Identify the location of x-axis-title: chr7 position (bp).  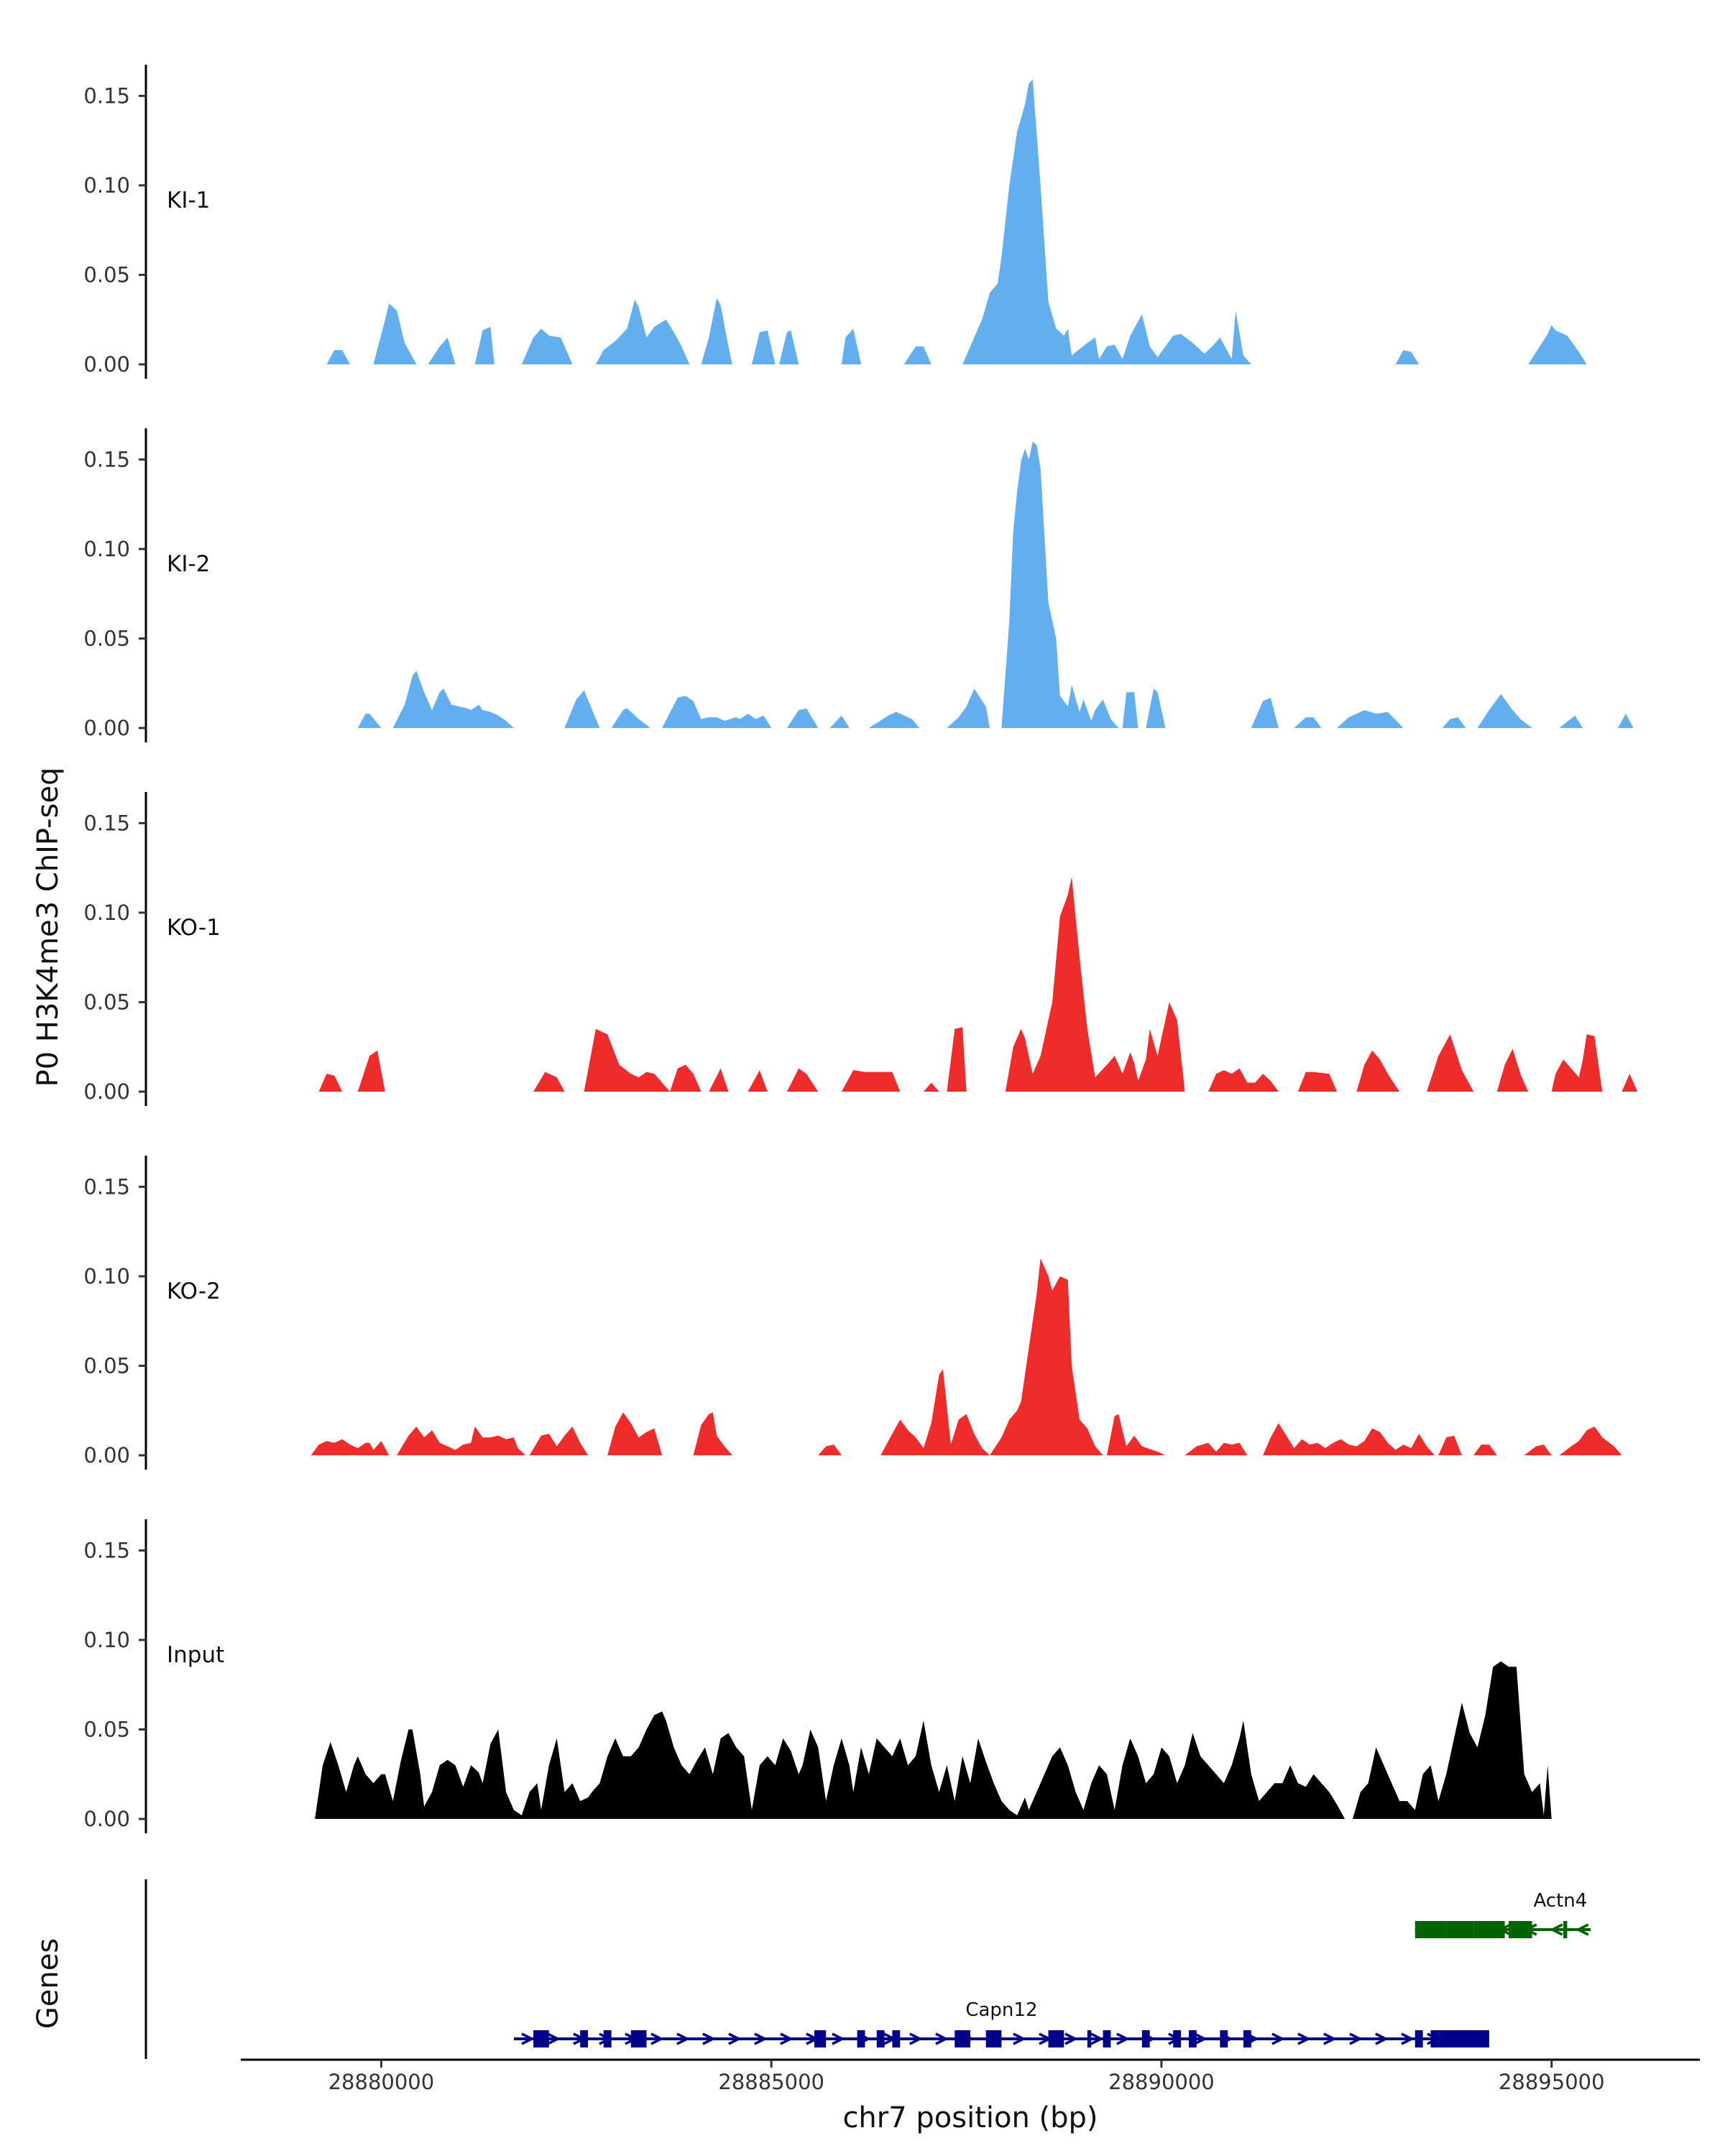
(970, 2117).